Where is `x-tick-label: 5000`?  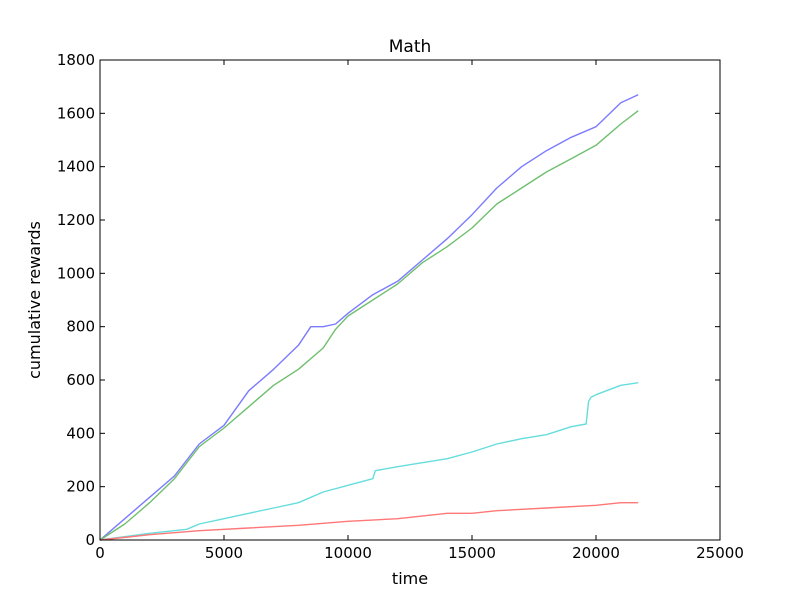 x-tick-label: 5000 is located at coordinates (224, 553).